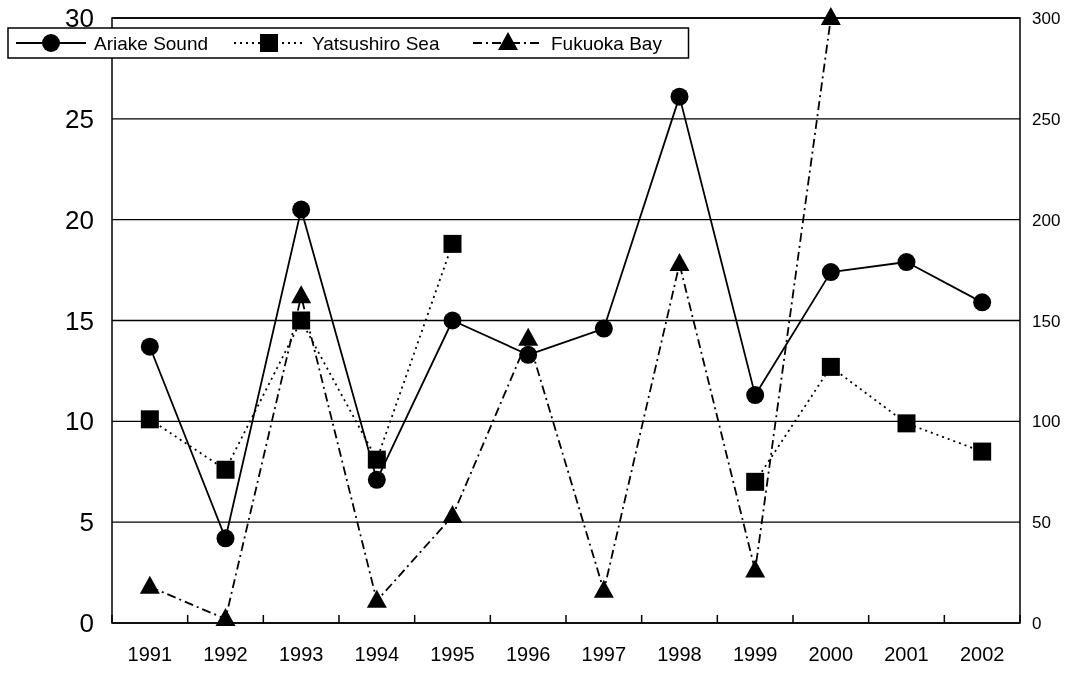 The height and width of the screenshot is (678, 1071). I want to click on x-tick-label: 1997, so click(604, 654).